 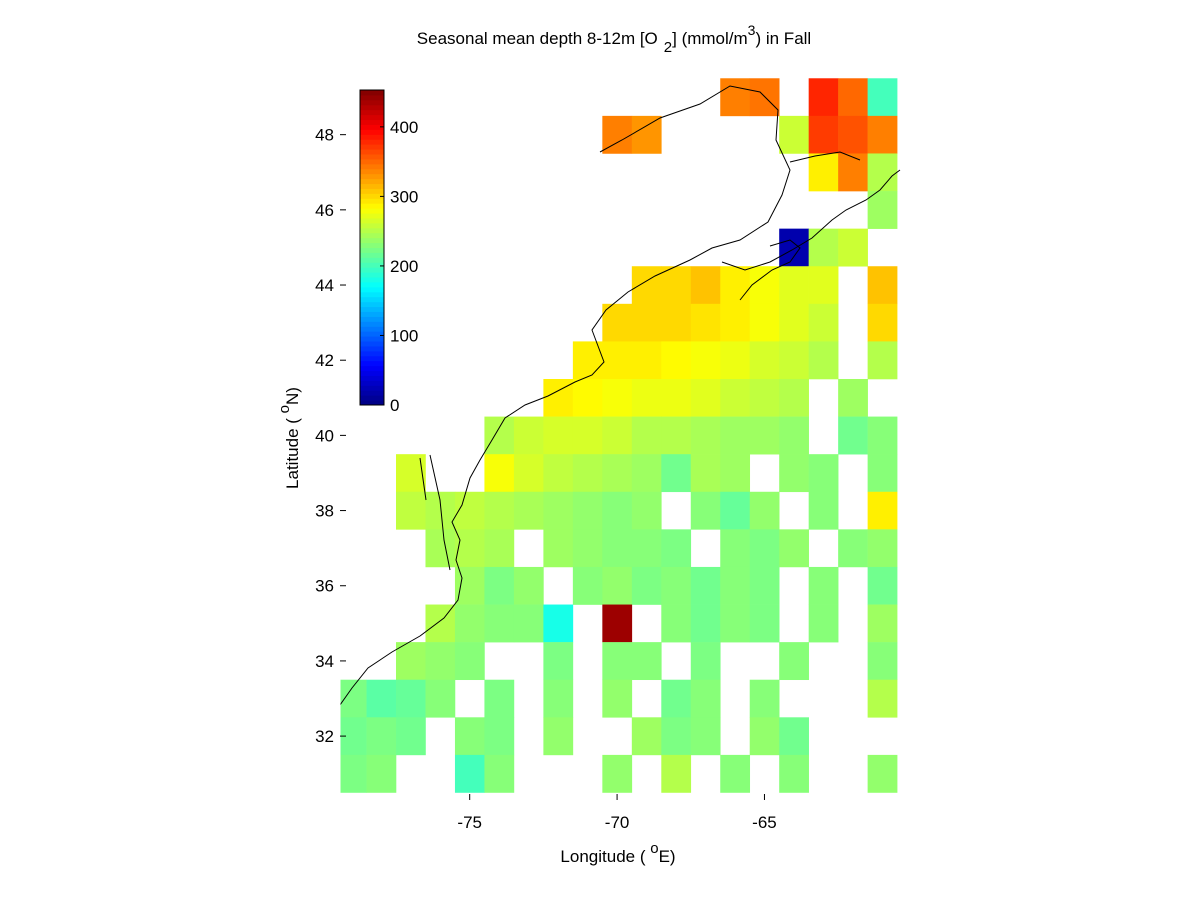 What do you see at coordinates (537, 38) in the screenshot?
I see `title-part: Seasonal mean depth 8-12m [O` at bounding box center [537, 38].